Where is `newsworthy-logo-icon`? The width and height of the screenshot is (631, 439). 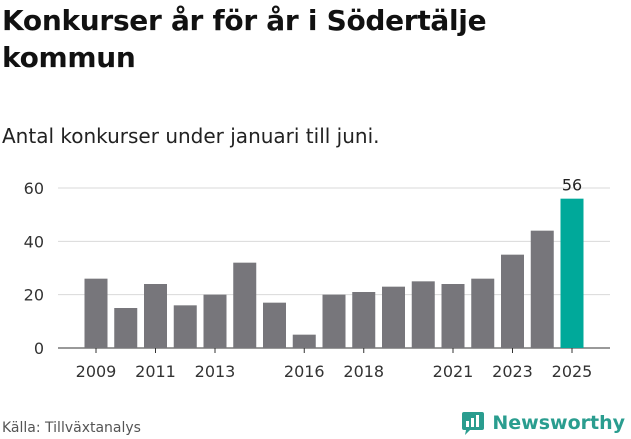
newsworthy-logo-icon is located at coordinates (473, 423).